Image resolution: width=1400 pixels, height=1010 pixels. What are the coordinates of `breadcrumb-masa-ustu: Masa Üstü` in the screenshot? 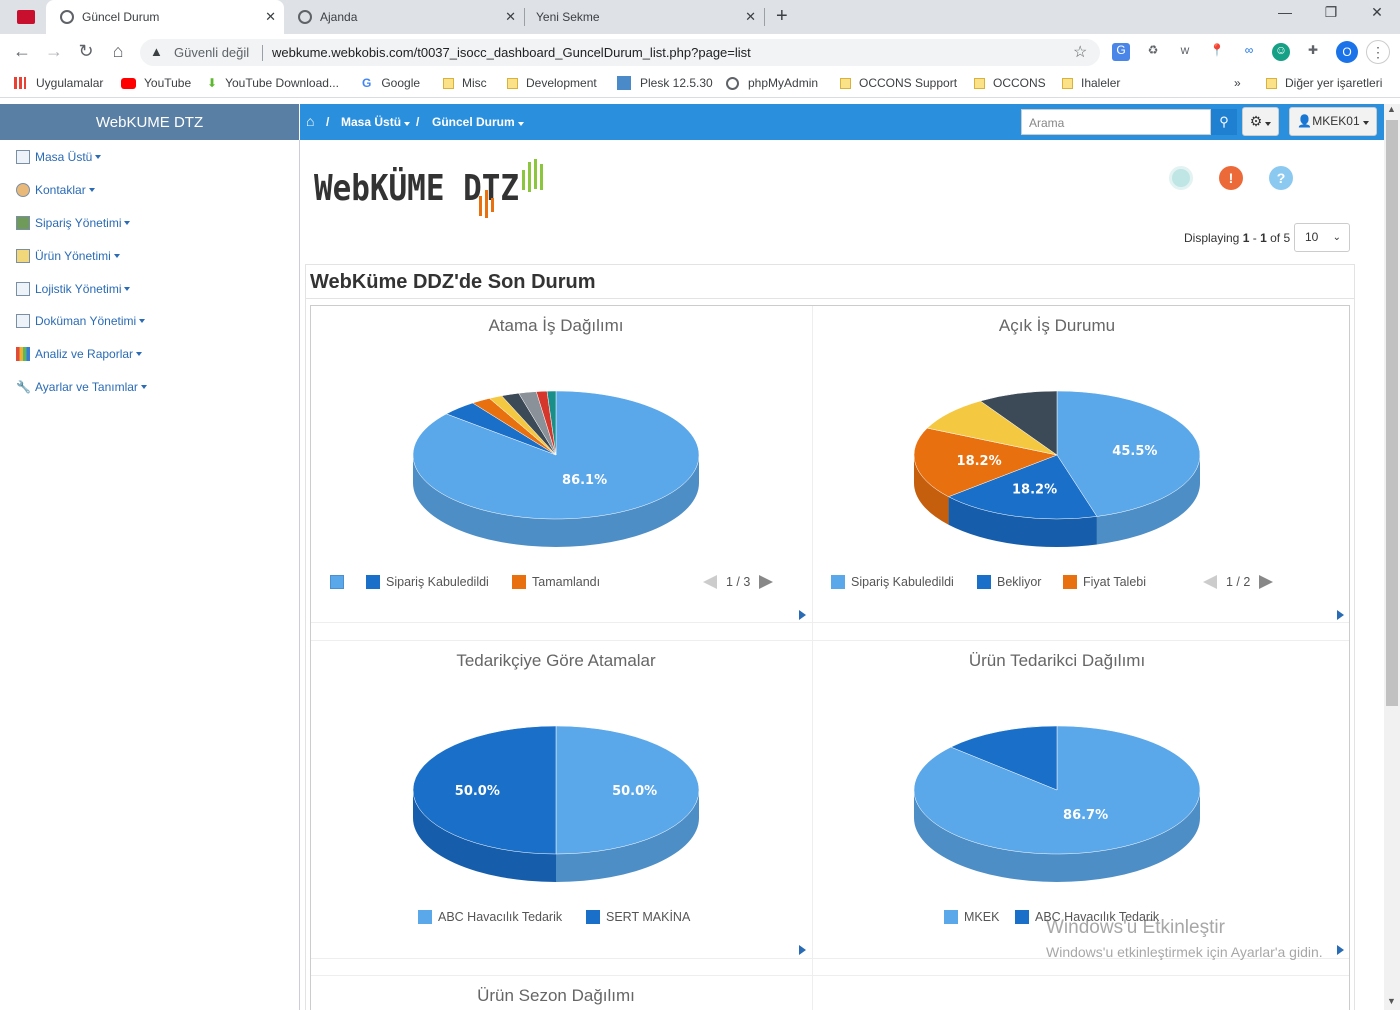 It's located at (376, 122).